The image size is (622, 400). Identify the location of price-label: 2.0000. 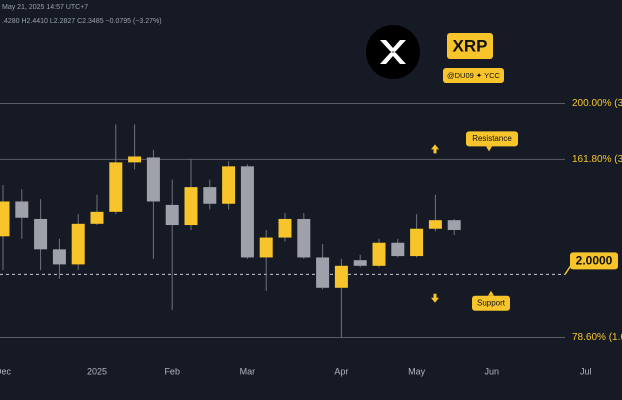
(594, 261).